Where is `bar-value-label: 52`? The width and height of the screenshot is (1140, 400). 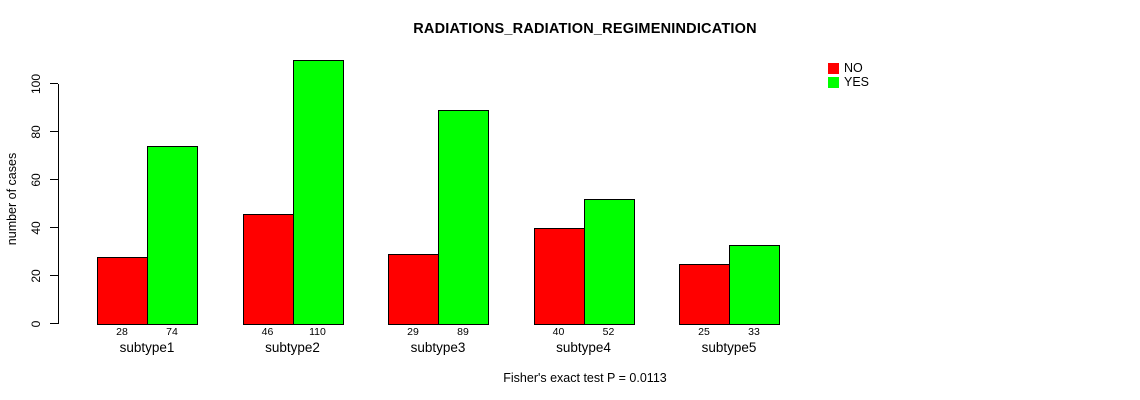
bar-value-label: 52 is located at coordinates (608, 332).